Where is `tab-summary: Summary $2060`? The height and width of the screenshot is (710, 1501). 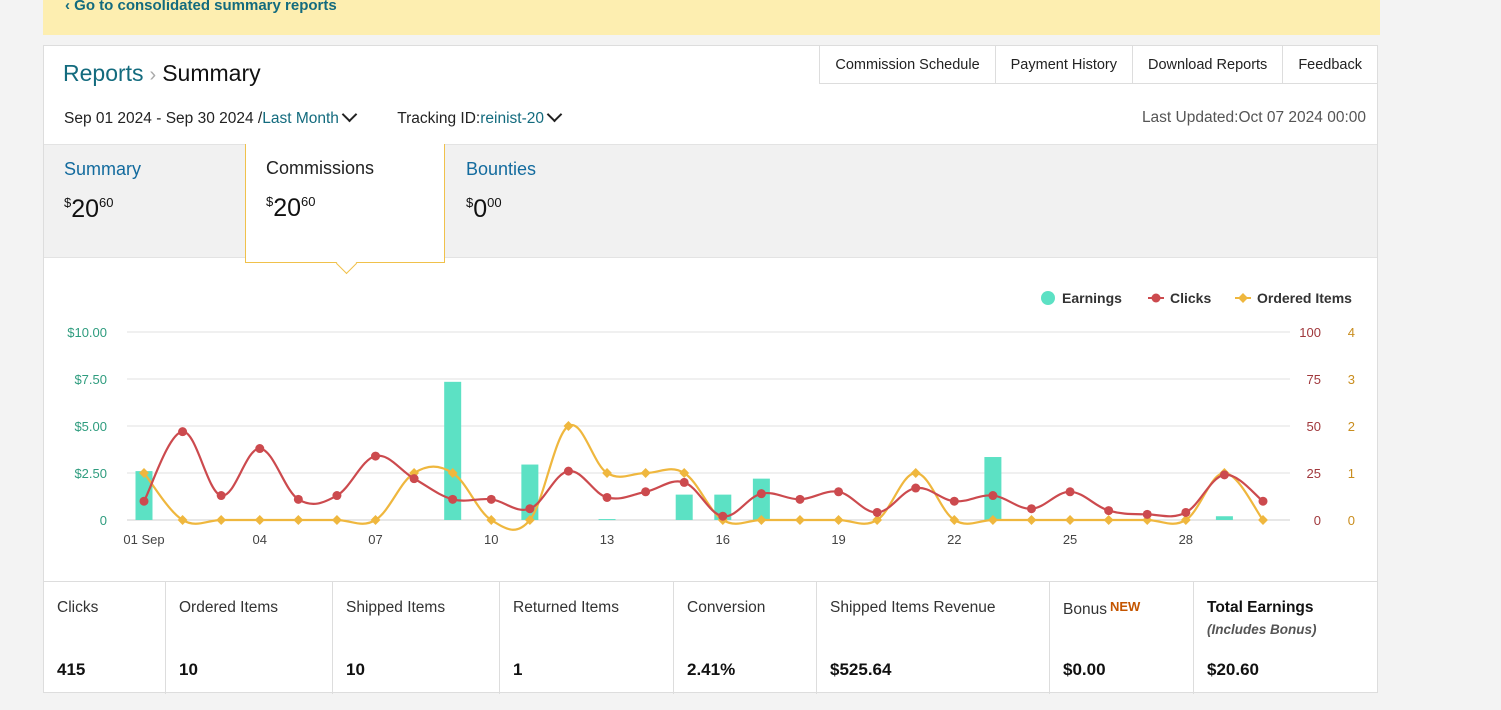 tab-summary: Summary $2060 is located at coordinates (144, 201).